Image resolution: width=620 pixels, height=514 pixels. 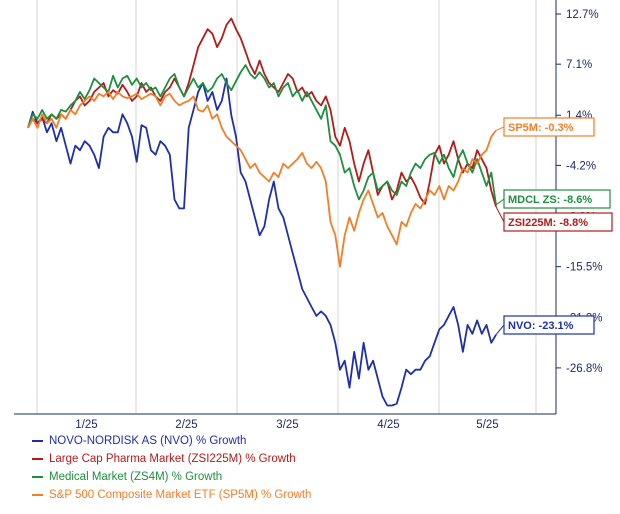 What do you see at coordinates (388, 425) in the screenshot?
I see `x-tick-label: 4/25` at bounding box center [388, 425].